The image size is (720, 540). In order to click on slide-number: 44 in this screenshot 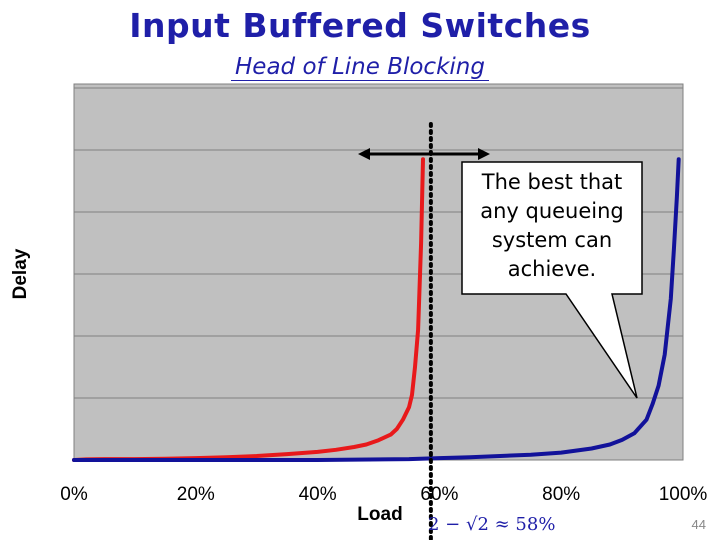, I will do `click(698, 524)`.